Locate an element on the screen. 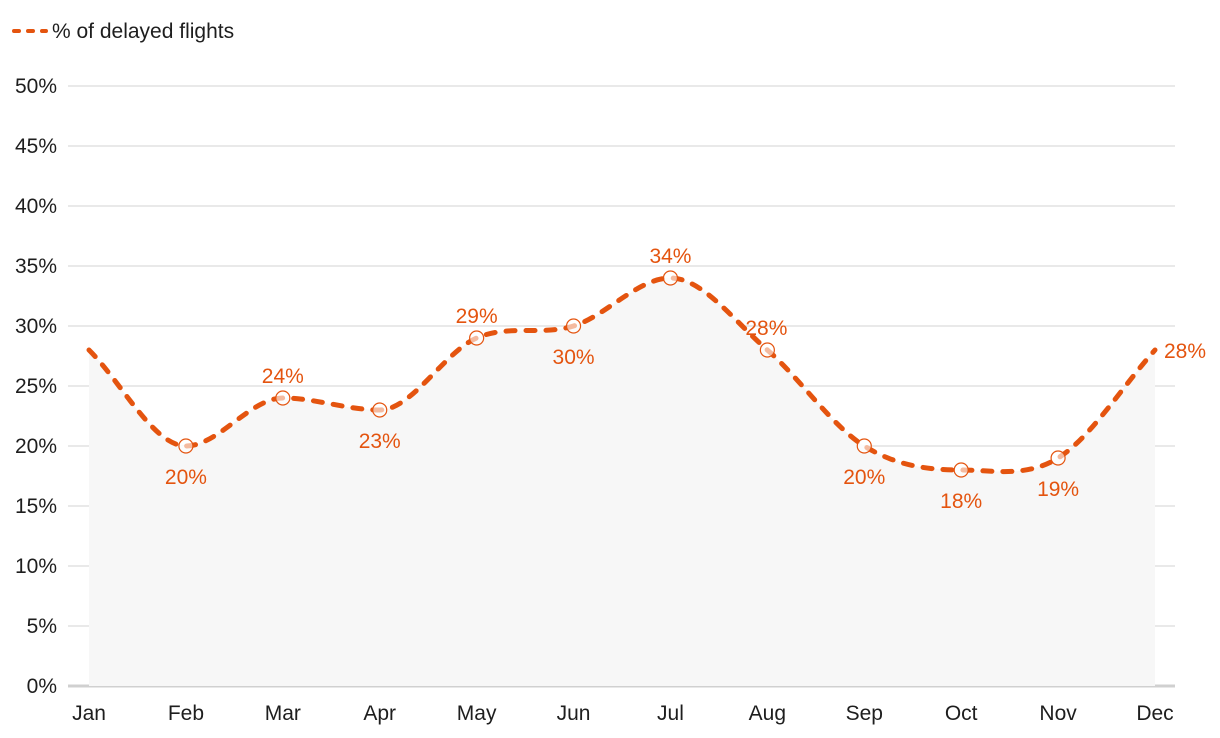 Image resolution: width=1220 pixels, height=738 pixels. data-label-dec: 28% is located at coordinates (1185, 351).